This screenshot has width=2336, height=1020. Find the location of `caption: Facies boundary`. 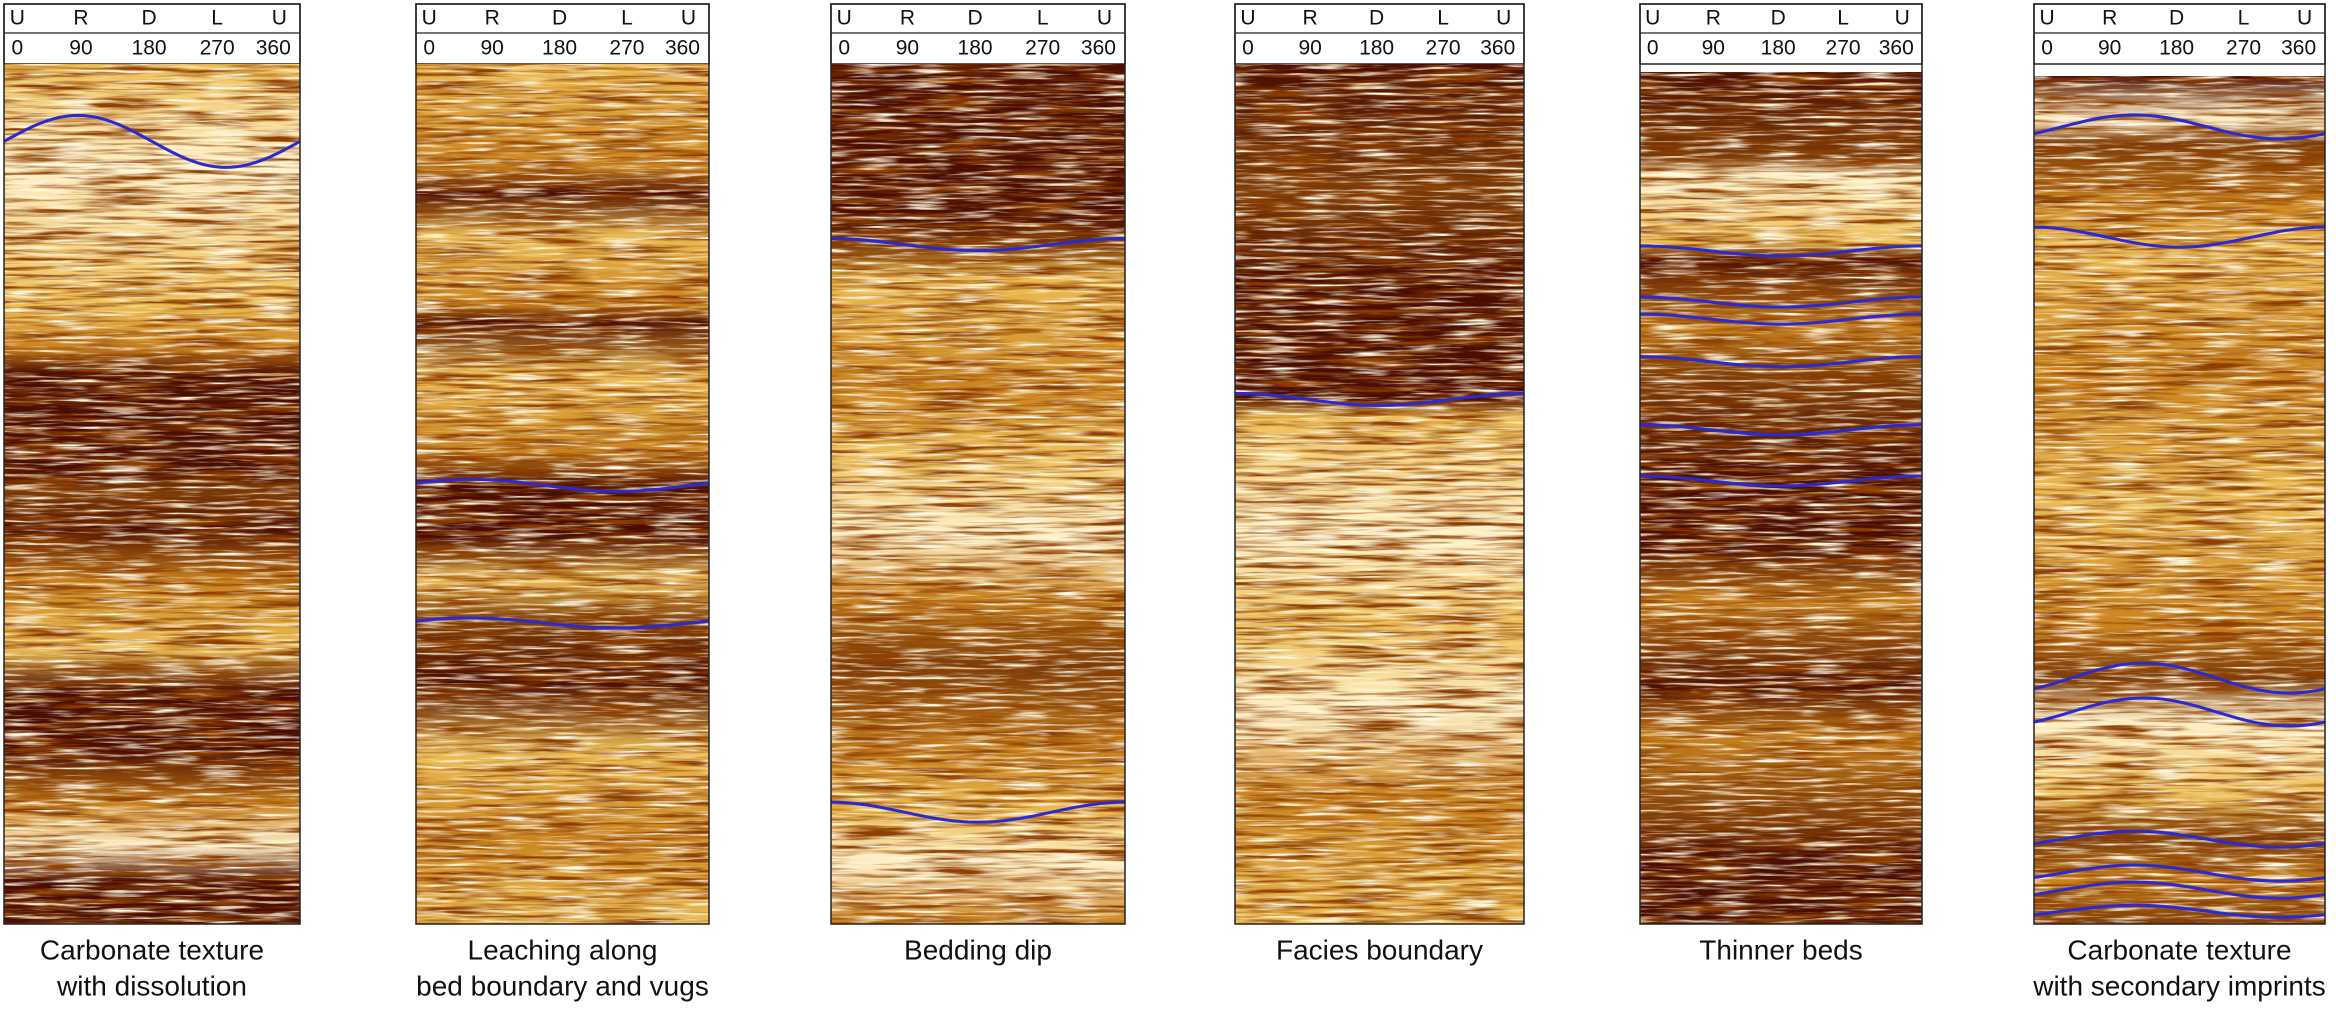

caption: Facies boundary is located at coordinates (1379, 949).